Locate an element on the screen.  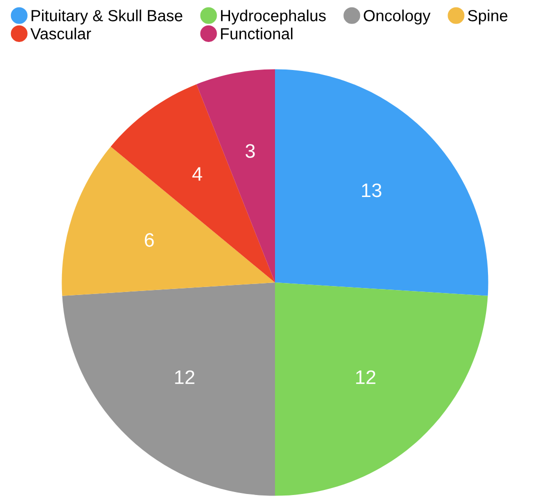
legend-label: Oncology is located at coordinates (397, 17).